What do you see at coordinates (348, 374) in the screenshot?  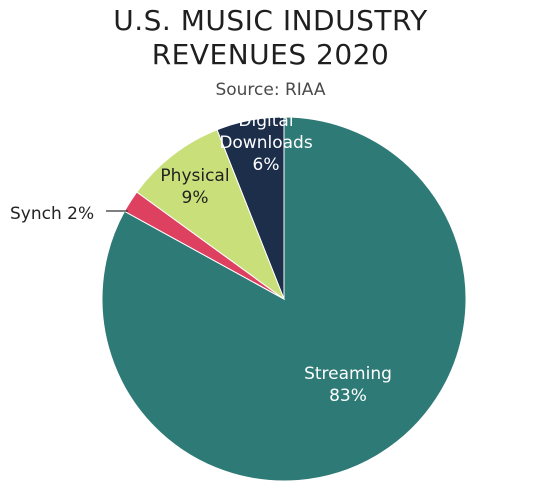 I see `slice-label-1-line-0: Streaming` at bounding box center [348, 374].